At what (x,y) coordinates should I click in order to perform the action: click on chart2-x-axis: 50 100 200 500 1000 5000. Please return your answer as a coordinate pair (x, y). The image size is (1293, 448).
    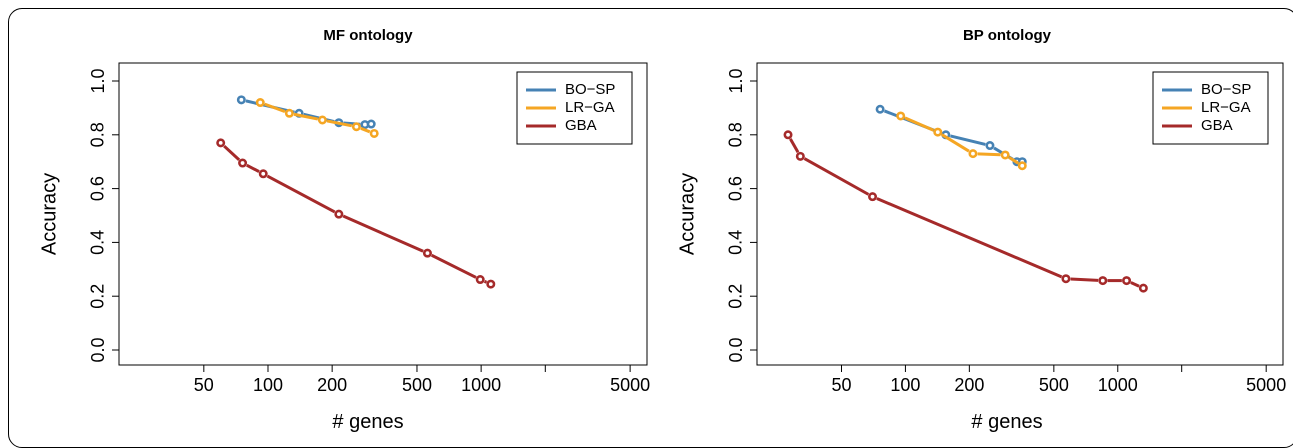
    Looking at the image, I should click on (1058, 379).